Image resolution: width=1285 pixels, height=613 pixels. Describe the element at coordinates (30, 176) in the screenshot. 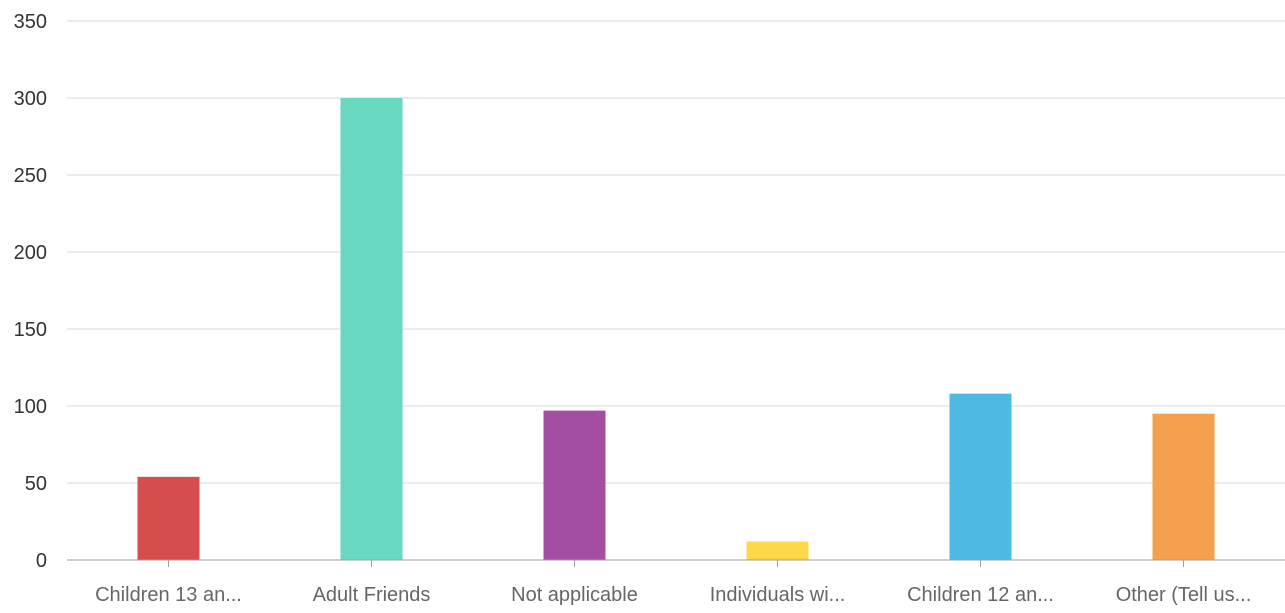

I see `y-tick-label: 250` at that location.